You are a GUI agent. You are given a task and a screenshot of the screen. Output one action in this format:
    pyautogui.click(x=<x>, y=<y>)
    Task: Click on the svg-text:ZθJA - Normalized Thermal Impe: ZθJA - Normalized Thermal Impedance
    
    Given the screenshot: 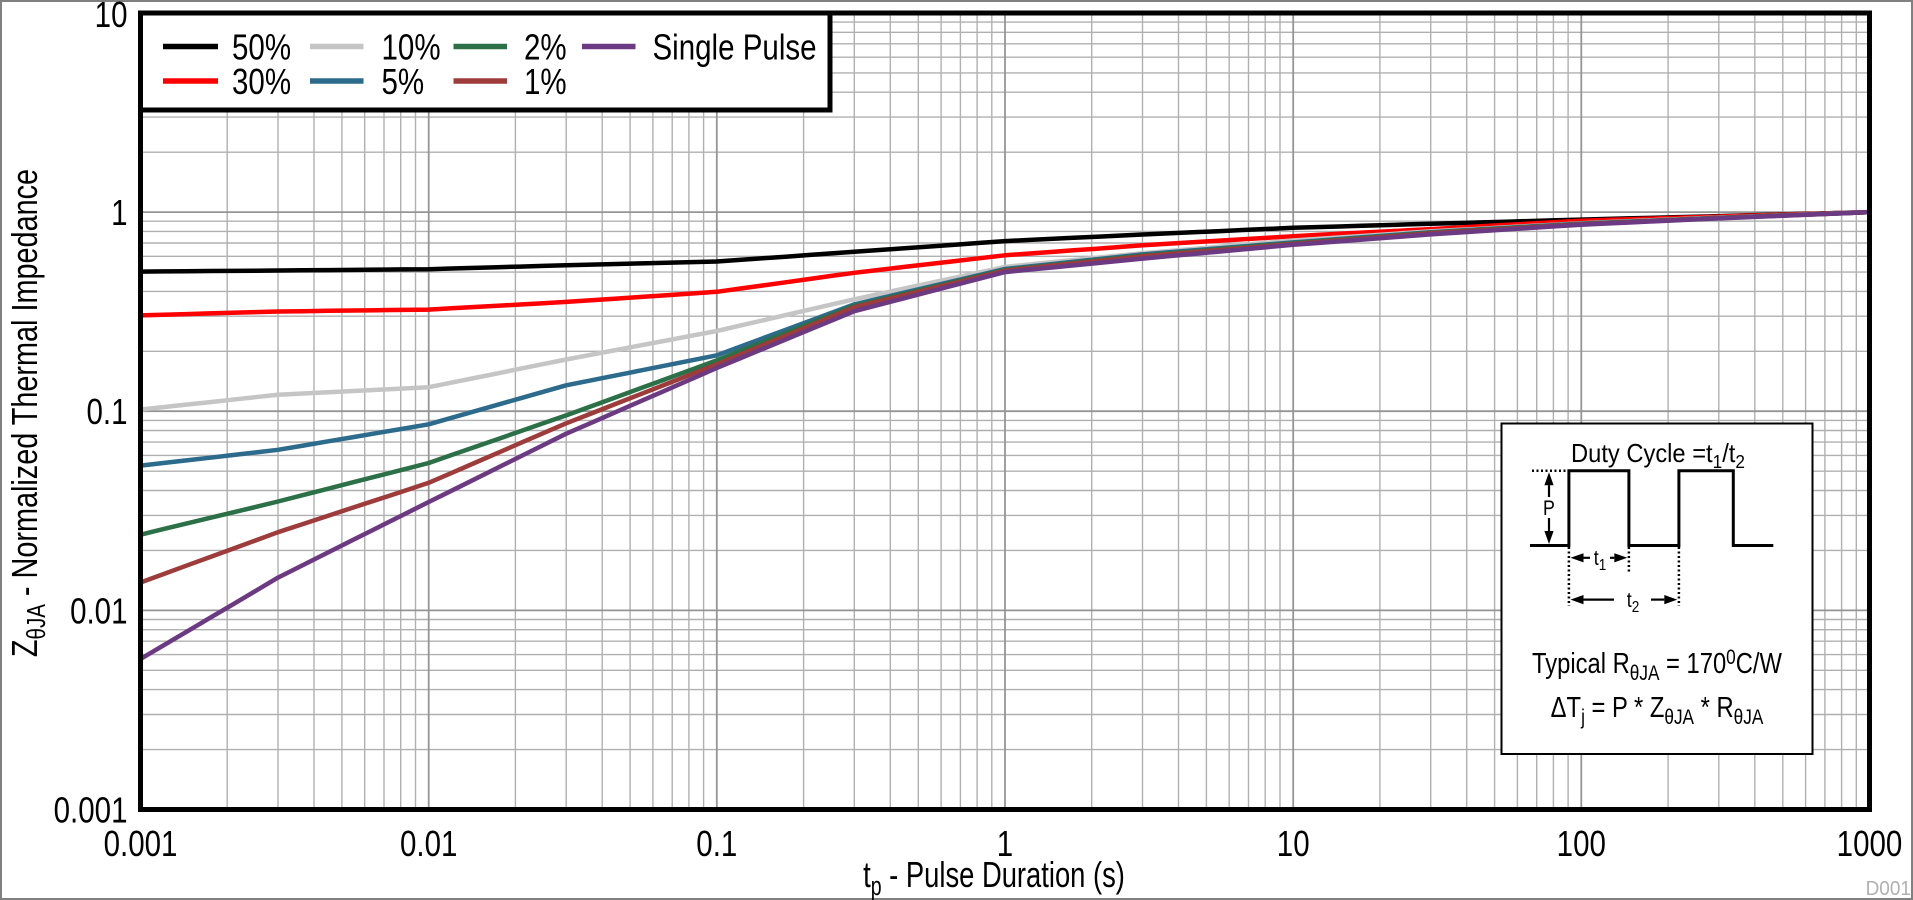 What is the action you would take?
    pyautogui.click(x=27, y=413)
    